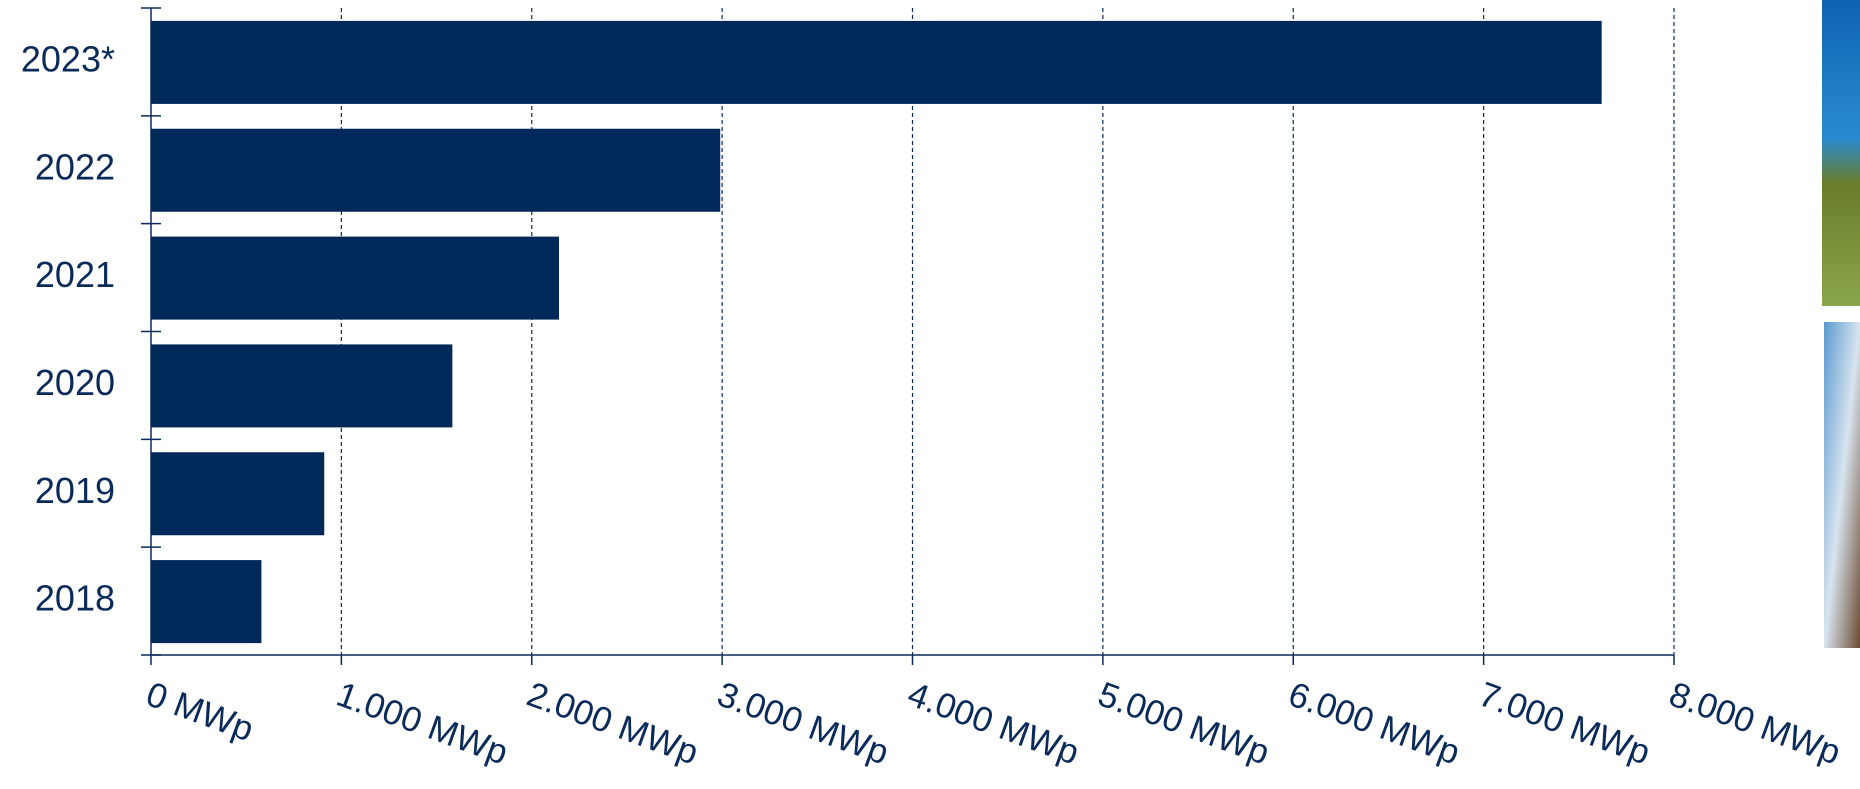 This screenshot has height=789, width=1860. What do you see at coordinates (1374, 724) in the screenshot?
I see `x-tick-label: 6.000 MWp` at bounding box center [1374, 724].